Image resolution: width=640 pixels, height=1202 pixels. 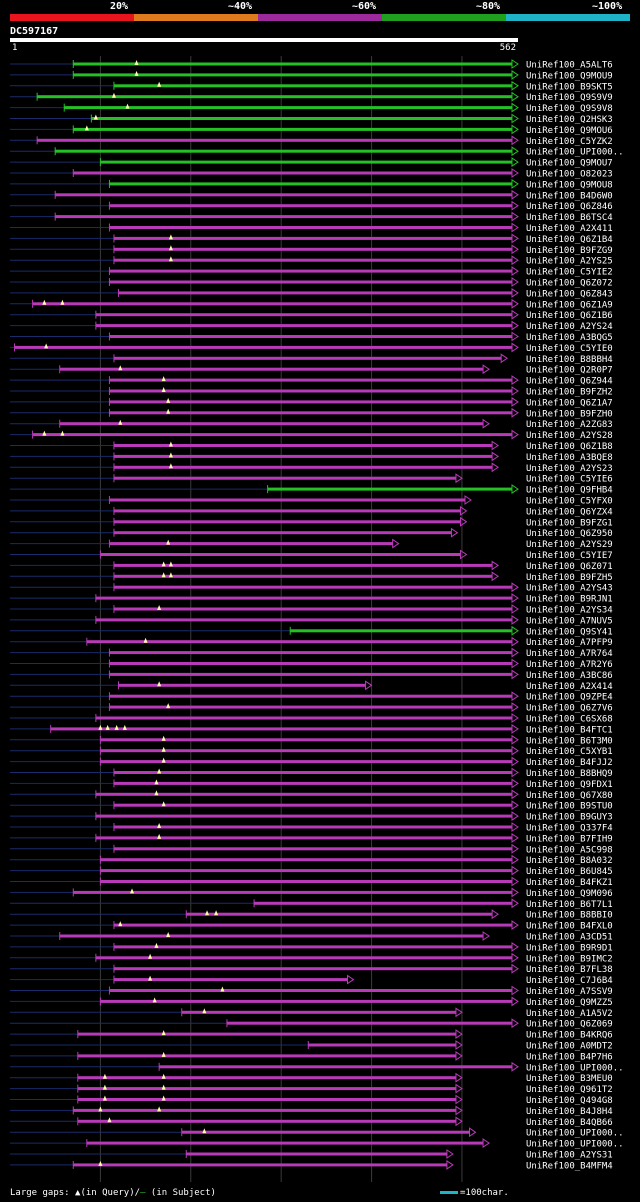 I want to click on subject-id-label: UniRef100_A7R2Y6, so click(x=569, y=665).